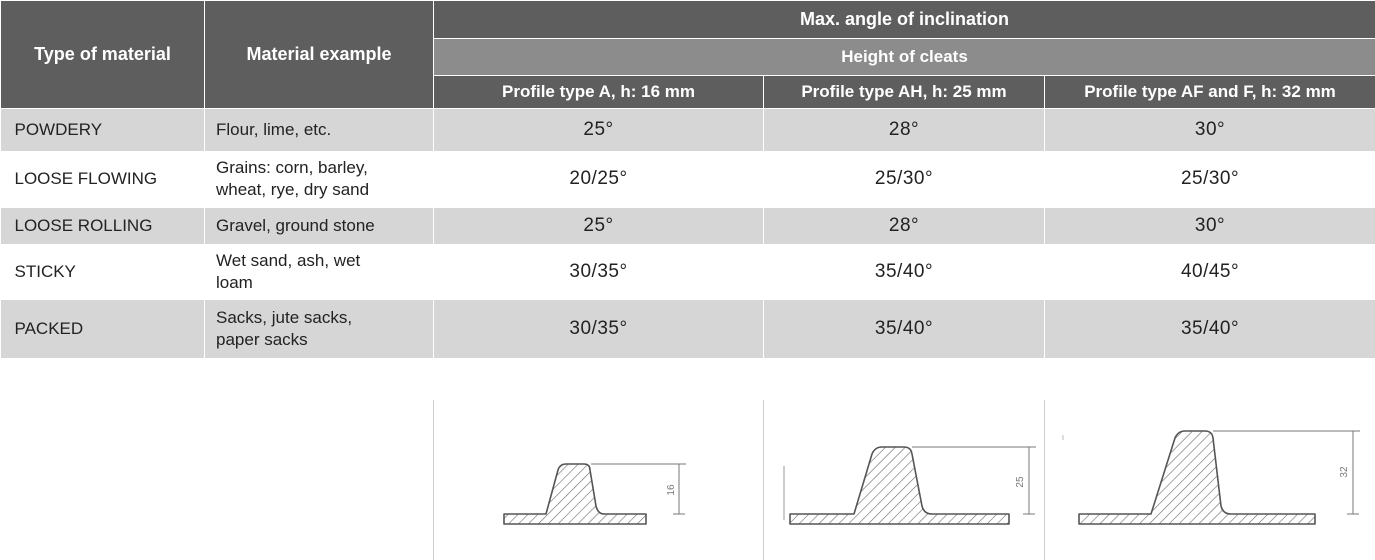  I want to click on profile-a-drawing: 16, so click(598, 480).